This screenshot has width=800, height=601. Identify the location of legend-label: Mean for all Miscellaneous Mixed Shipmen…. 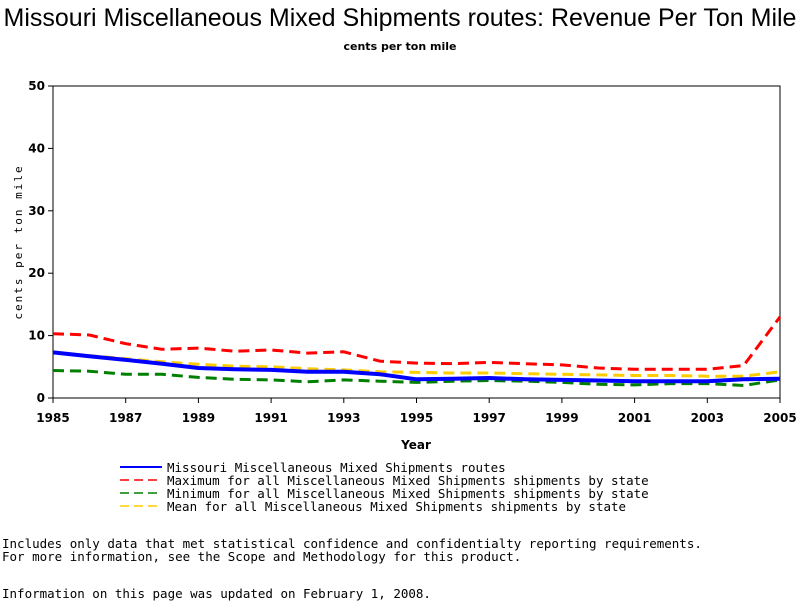
(396, 506).